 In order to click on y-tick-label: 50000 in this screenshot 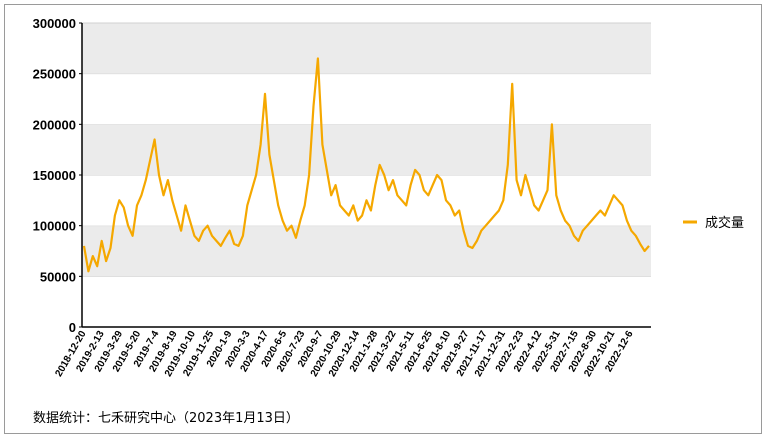, I will do `click(58, 276)`.